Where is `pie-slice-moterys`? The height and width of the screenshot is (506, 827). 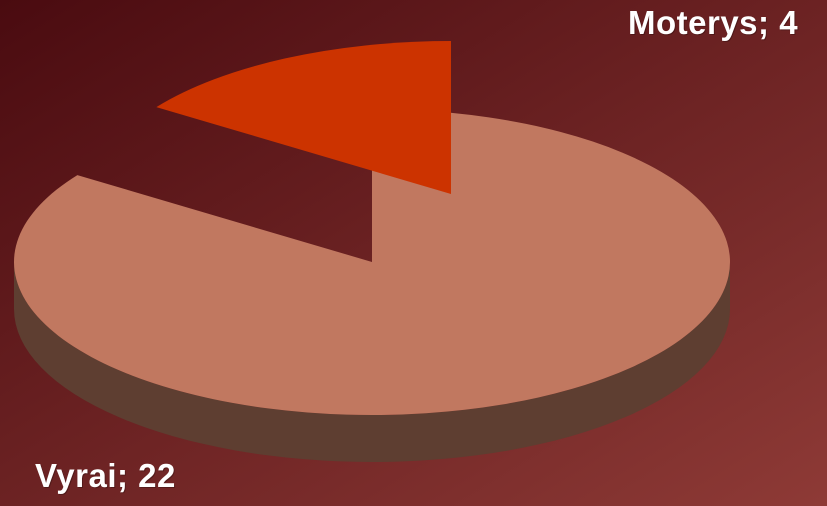
pie-slice-moterys is located at coordinates (304, 117).